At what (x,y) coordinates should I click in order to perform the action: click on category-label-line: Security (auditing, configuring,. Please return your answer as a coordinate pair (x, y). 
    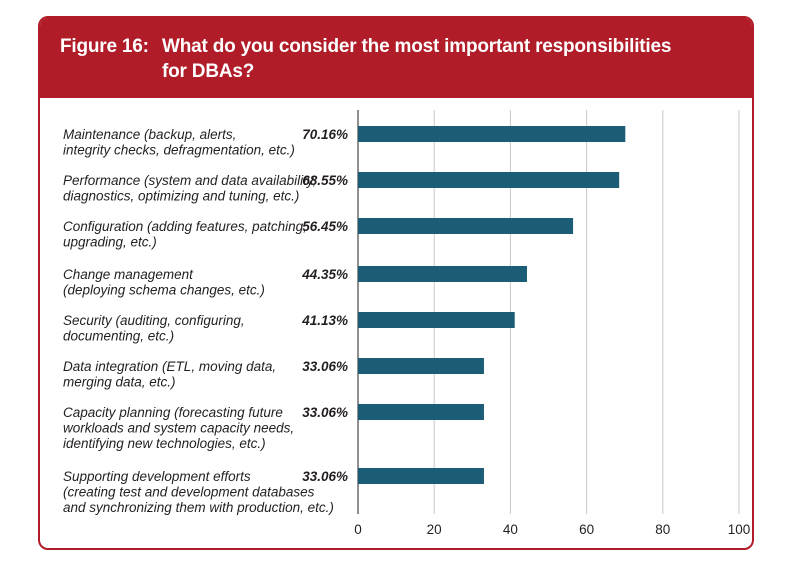
    Looking at the image, I should click on (154, 320).